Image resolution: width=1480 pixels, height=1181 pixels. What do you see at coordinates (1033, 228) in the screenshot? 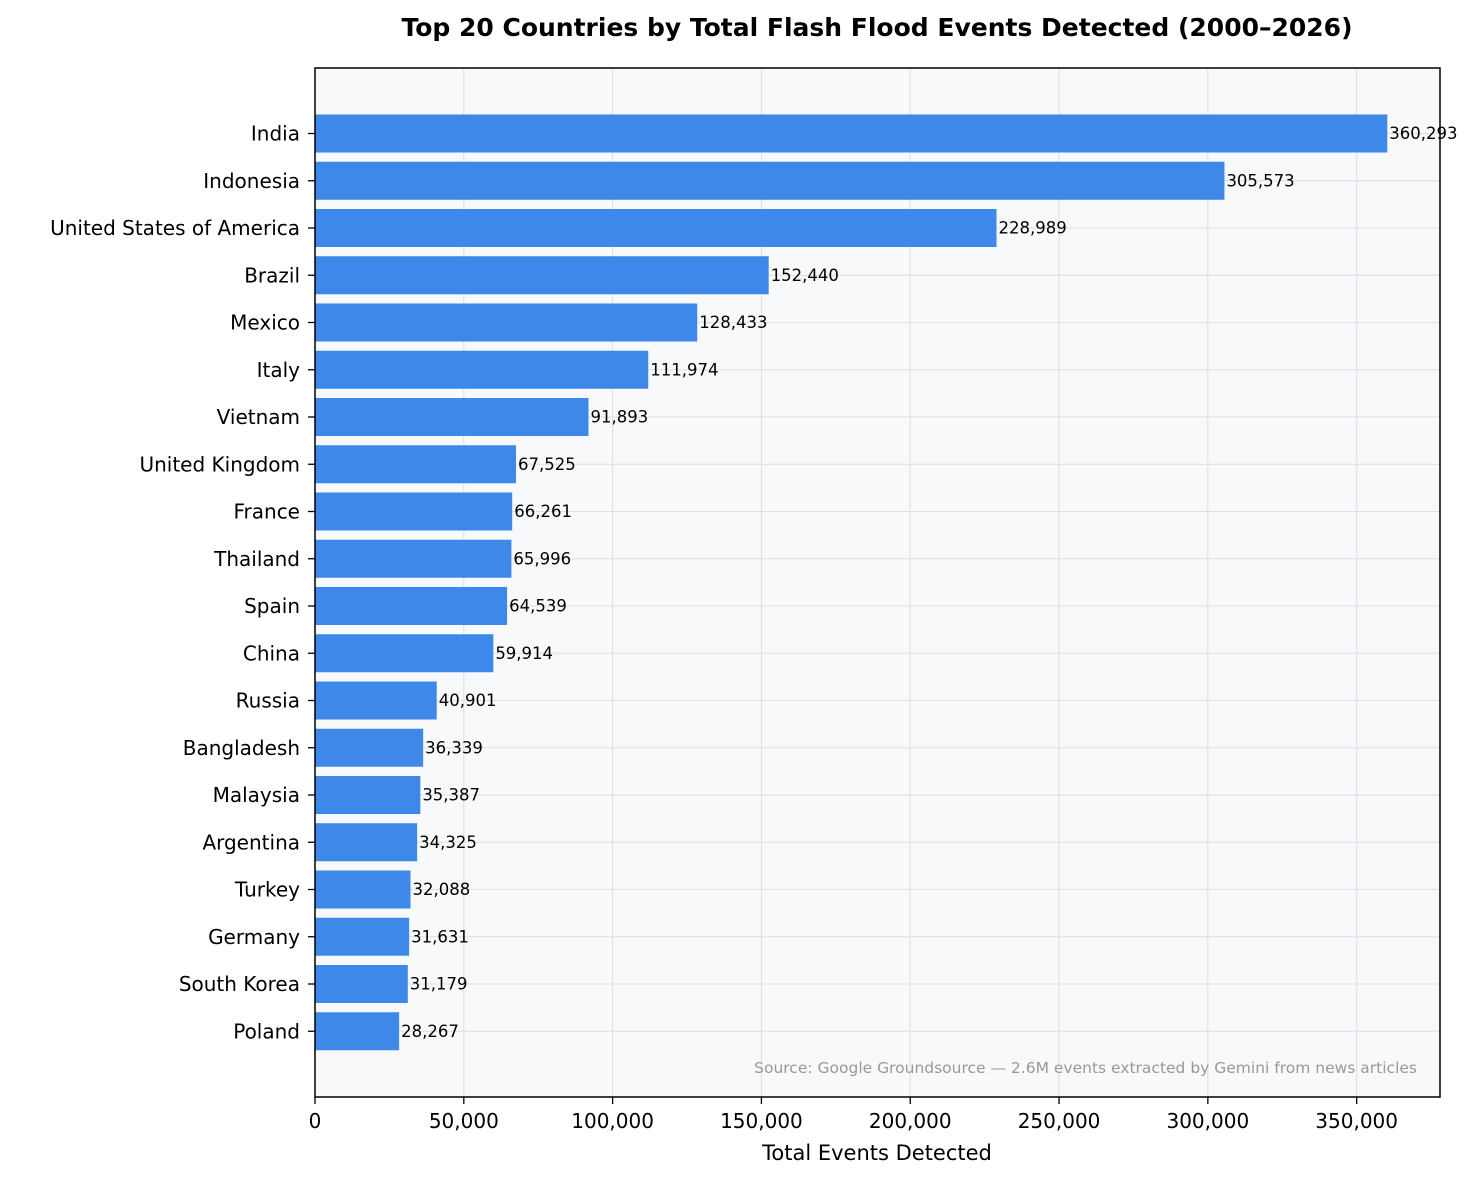
I see `bar-value-label: 228,989` at bounding box center [1033, 228].